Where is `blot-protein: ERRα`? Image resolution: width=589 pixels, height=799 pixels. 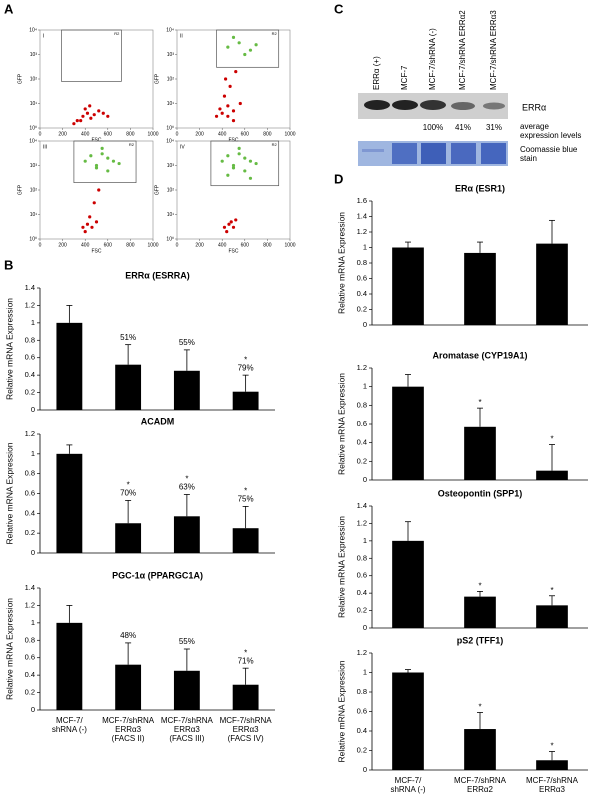
blot-protein: ERRα is located at coordinates (534, 107).